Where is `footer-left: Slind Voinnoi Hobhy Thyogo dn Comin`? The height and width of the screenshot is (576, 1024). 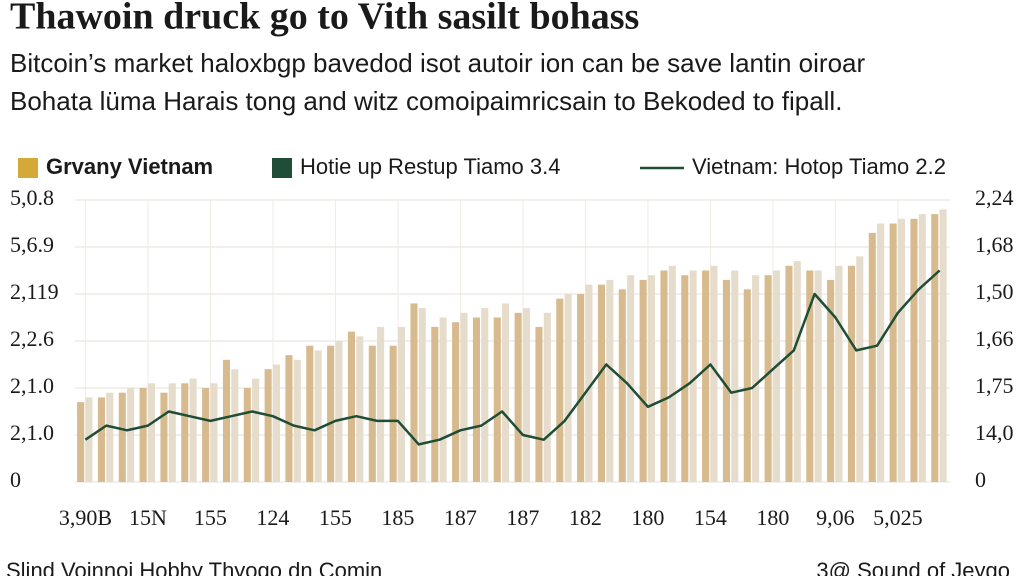
footer-left: Slind Voinnoi Hobhy Thyogo dn Comin is located at coordinates (194, 567).